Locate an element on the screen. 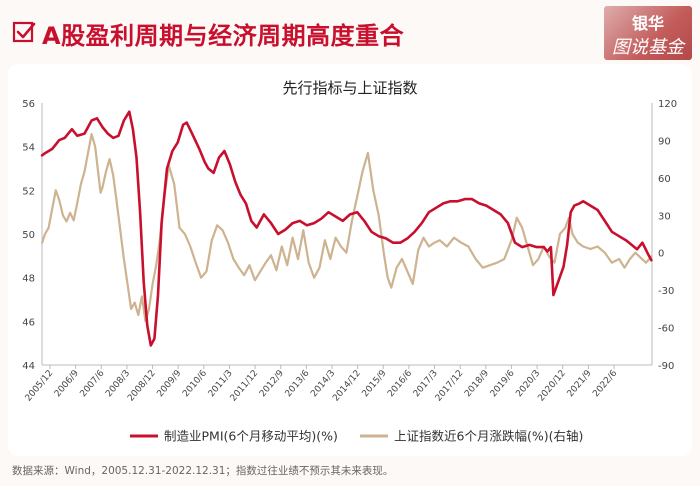 The image size is (700, 486). logo-line-1: 银华 is located at coordinates (647, 23).